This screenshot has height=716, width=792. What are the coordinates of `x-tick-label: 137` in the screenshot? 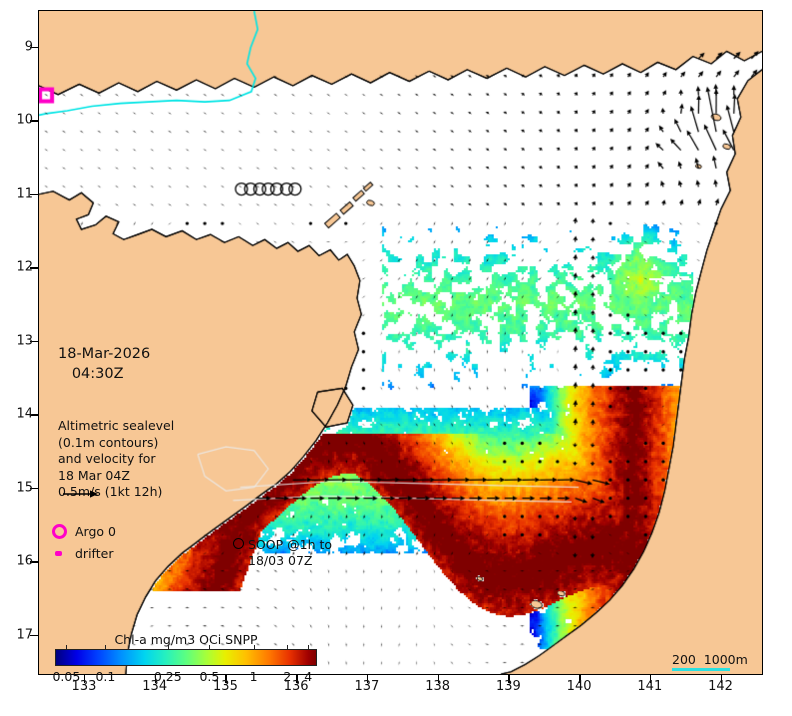 It's located at (367, 686).